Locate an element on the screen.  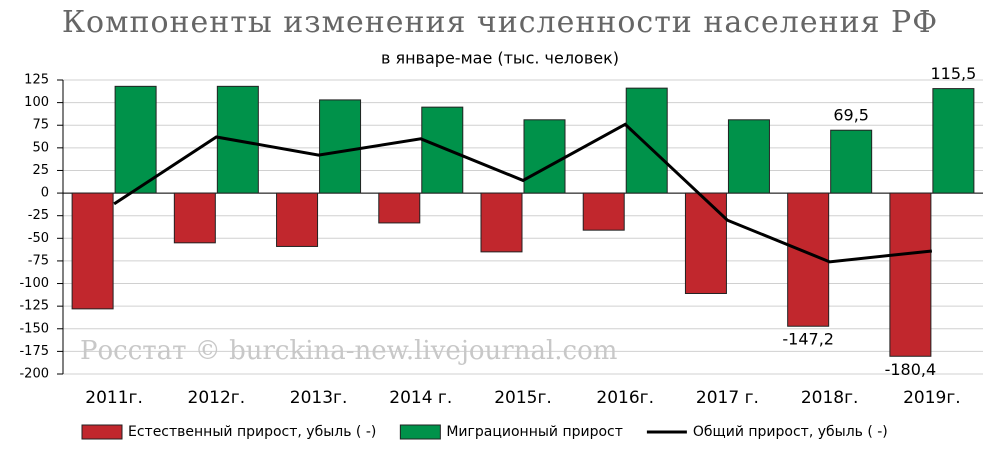
x-tick-label: 2019г. is located at coordinates (932, 398).